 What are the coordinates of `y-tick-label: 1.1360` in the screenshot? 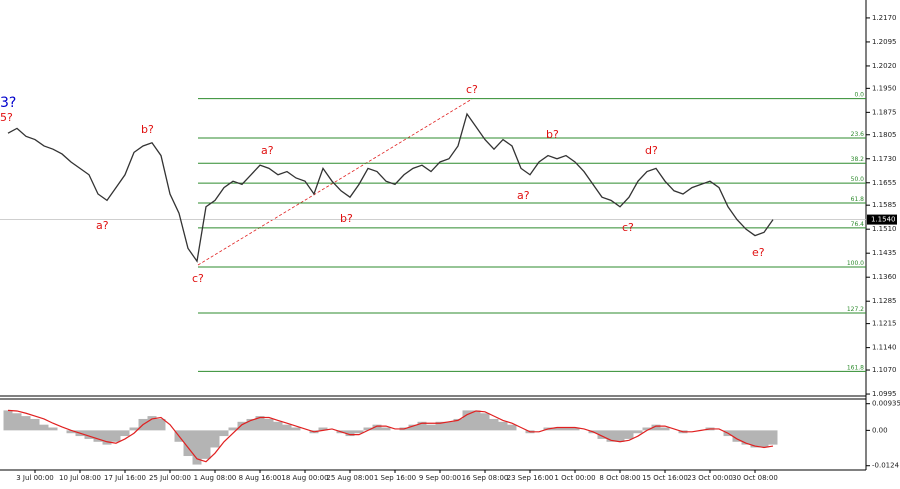 It's located at (884, 277).